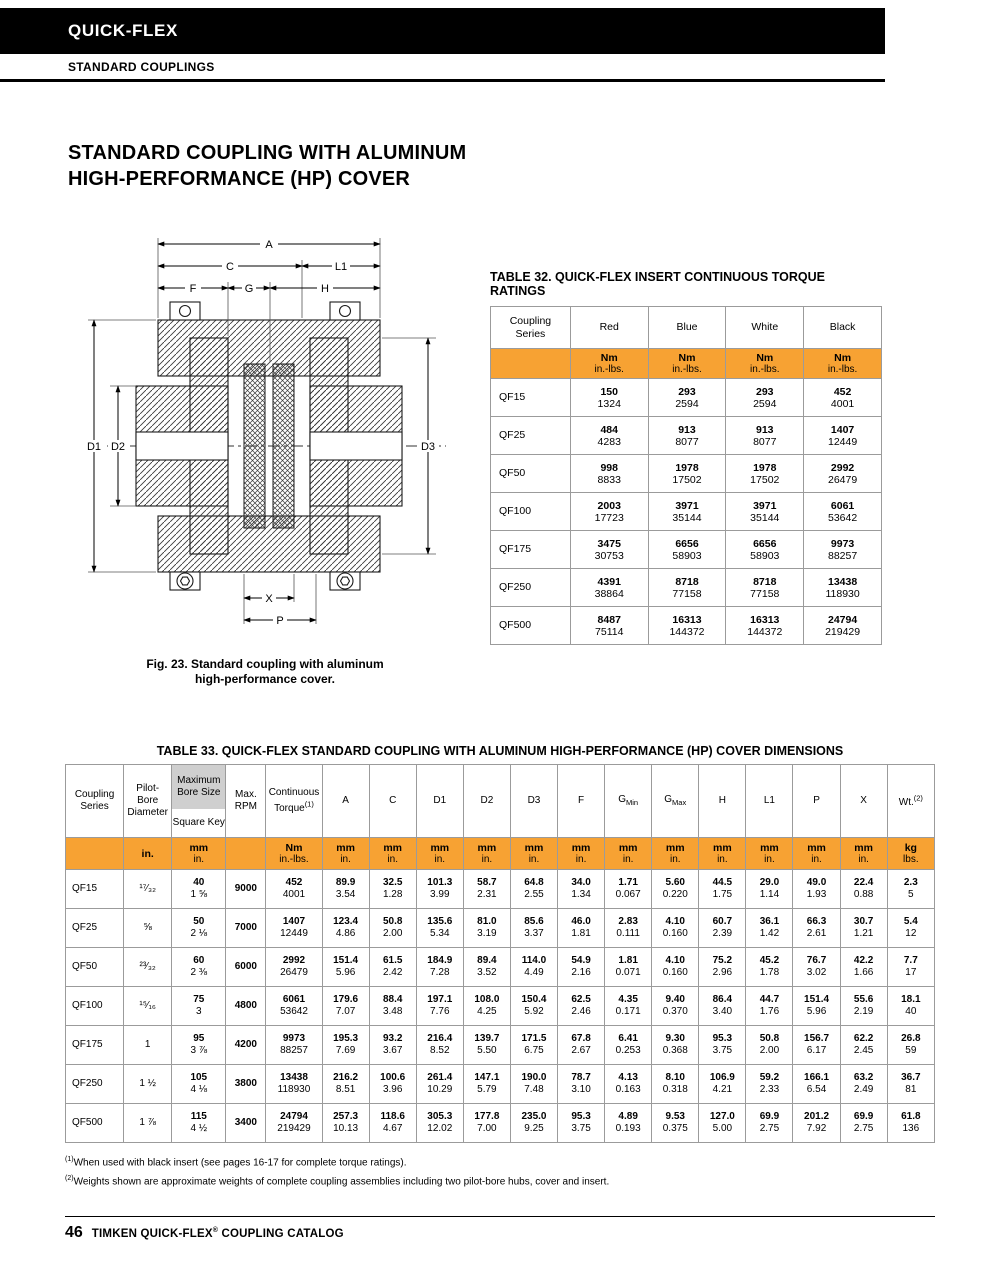 This screenshot has height=1280, width=1000. Describe the element at coordinates (675, 928) in the screenshot. I see `dimension-cell: 4.10 0.160` at that location.